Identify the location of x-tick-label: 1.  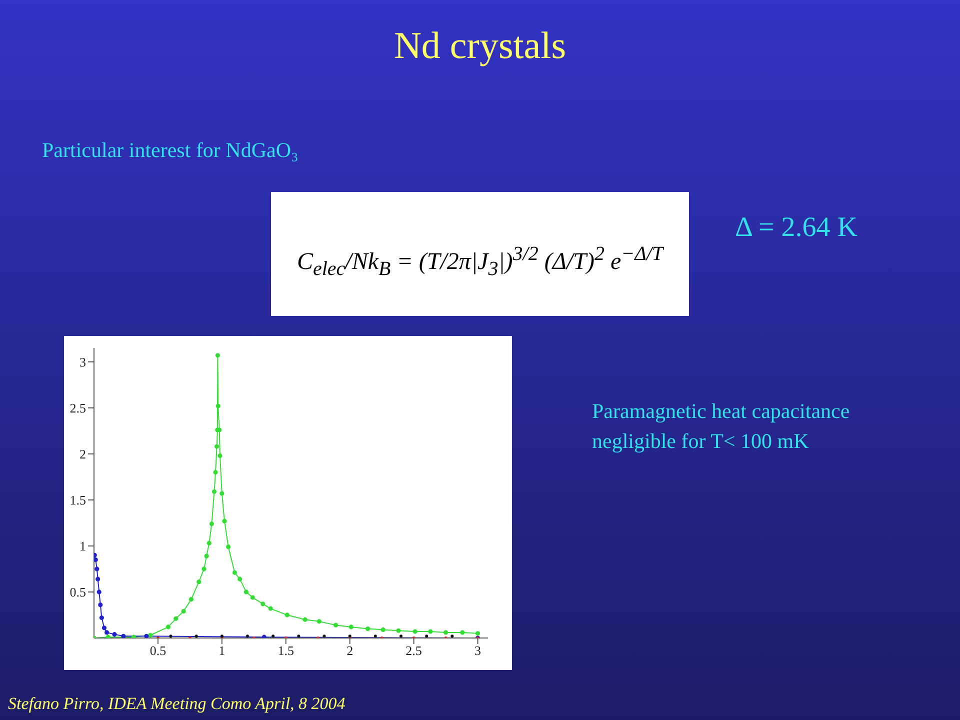
(222, 650).